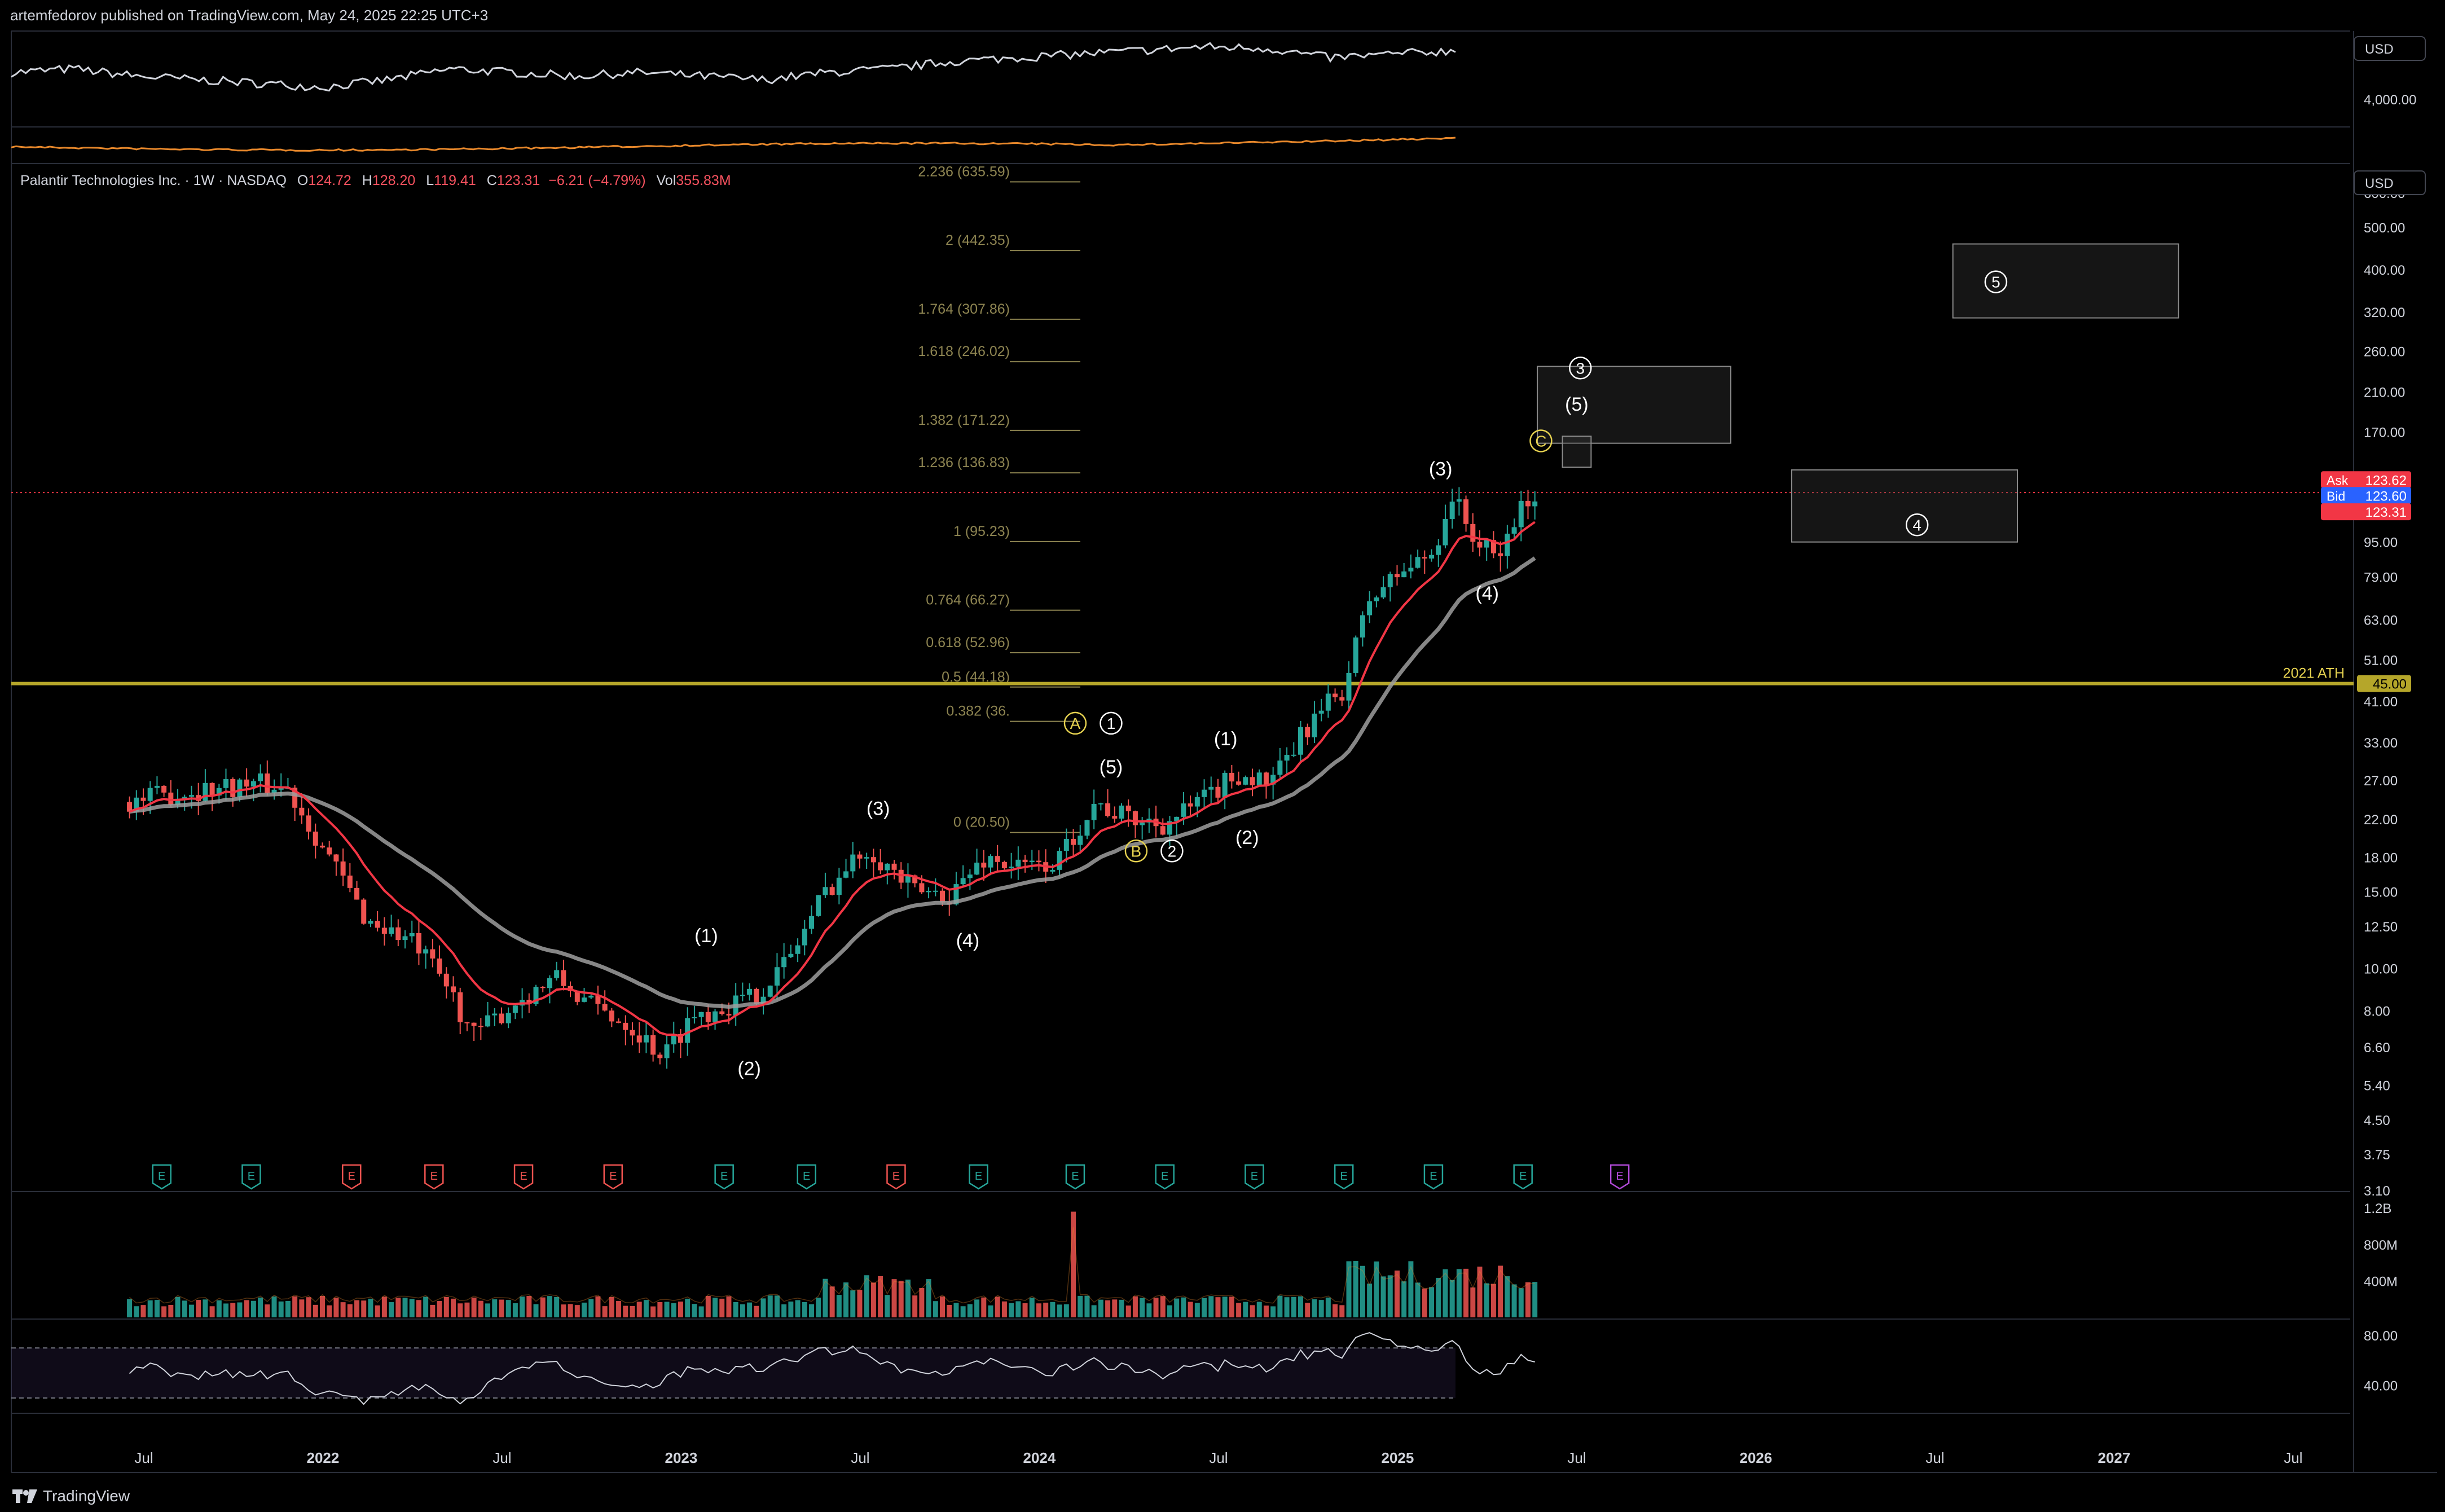 This screenshot has width=2445, height=1512. Describe the element at coordinates (2381, 1281) in the screenshot. I see `y-tick-label: 400M` at that location.